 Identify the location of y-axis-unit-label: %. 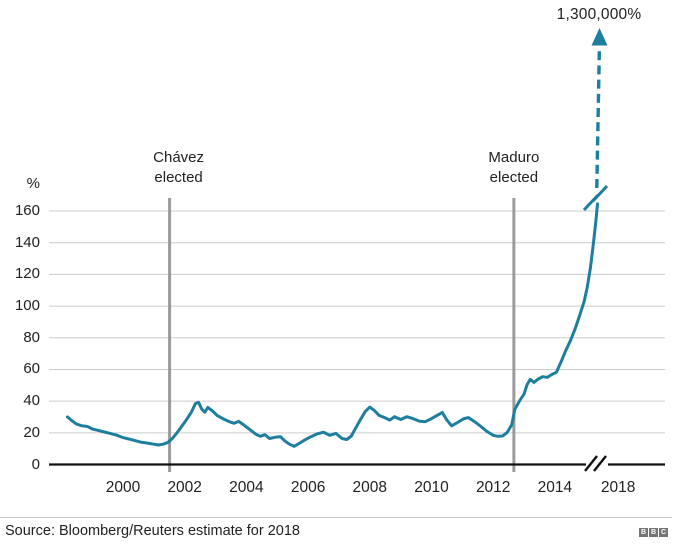
(33, 183).